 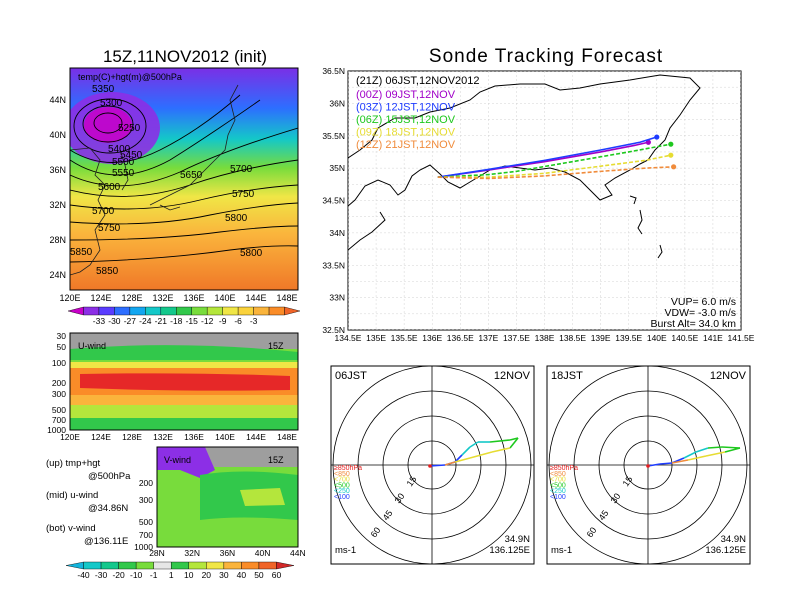 What do you see at coordinates (558, 480) in the screenshot?
I see `polar-level-label: <700` at bounding box center [558, 480].